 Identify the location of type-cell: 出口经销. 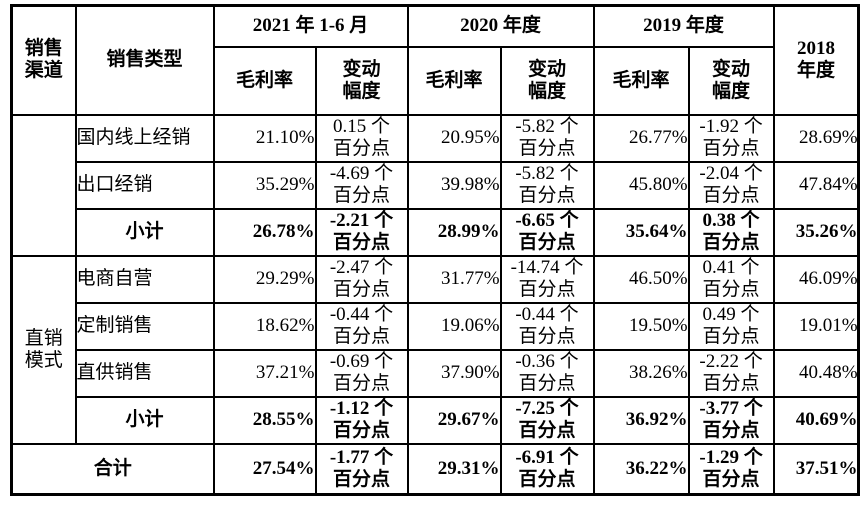
(144, 185).